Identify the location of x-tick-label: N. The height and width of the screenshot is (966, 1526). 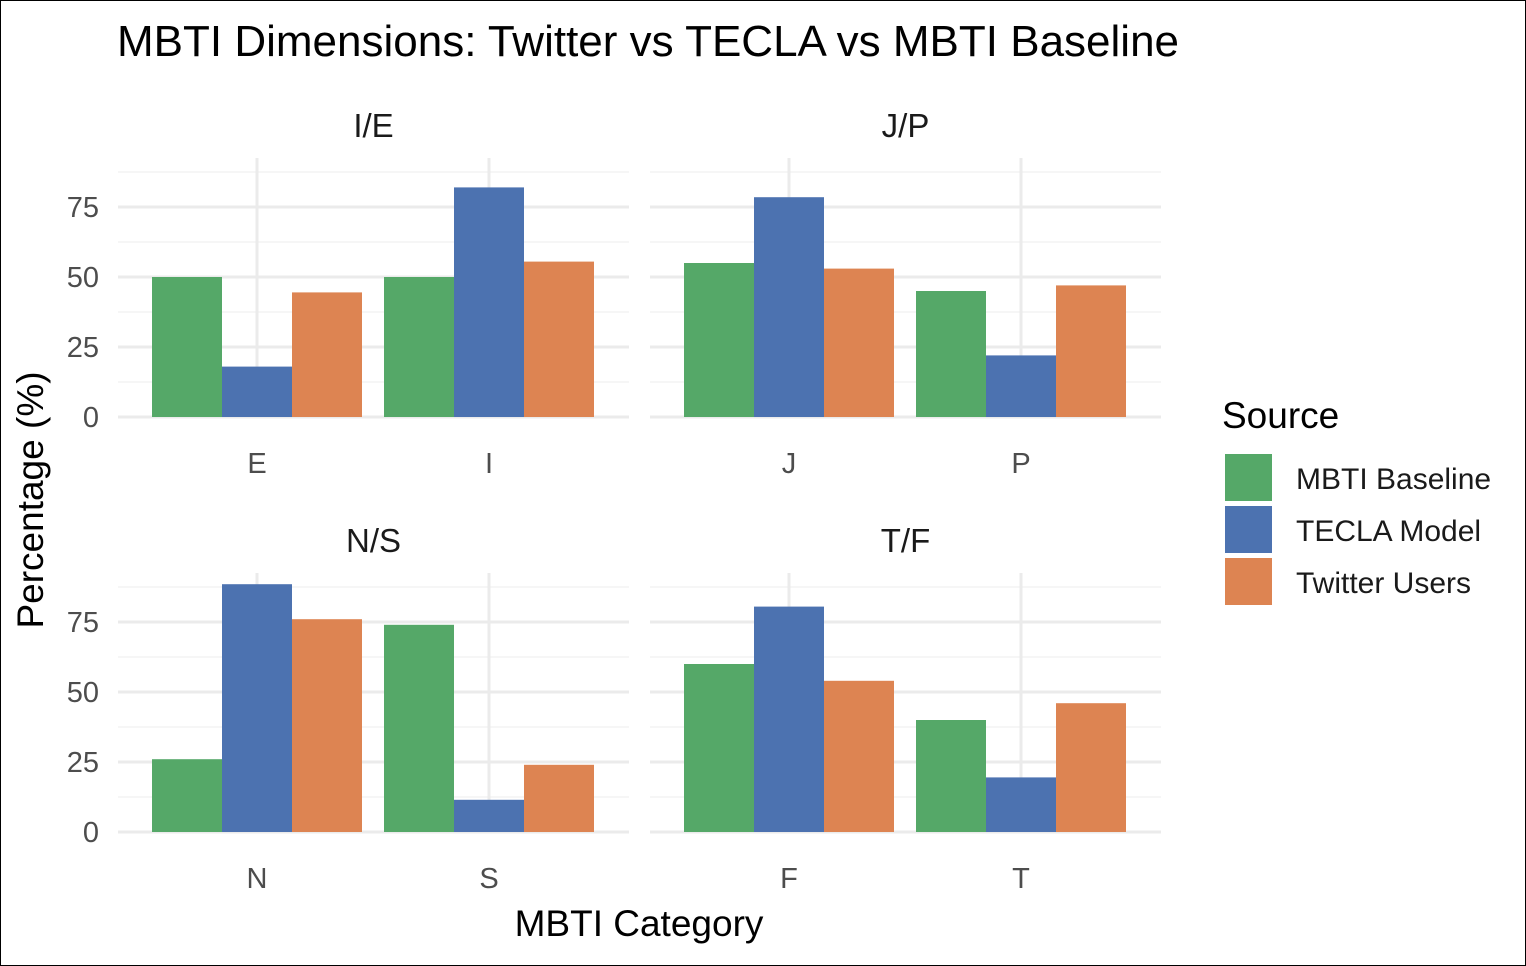
(257, 879).